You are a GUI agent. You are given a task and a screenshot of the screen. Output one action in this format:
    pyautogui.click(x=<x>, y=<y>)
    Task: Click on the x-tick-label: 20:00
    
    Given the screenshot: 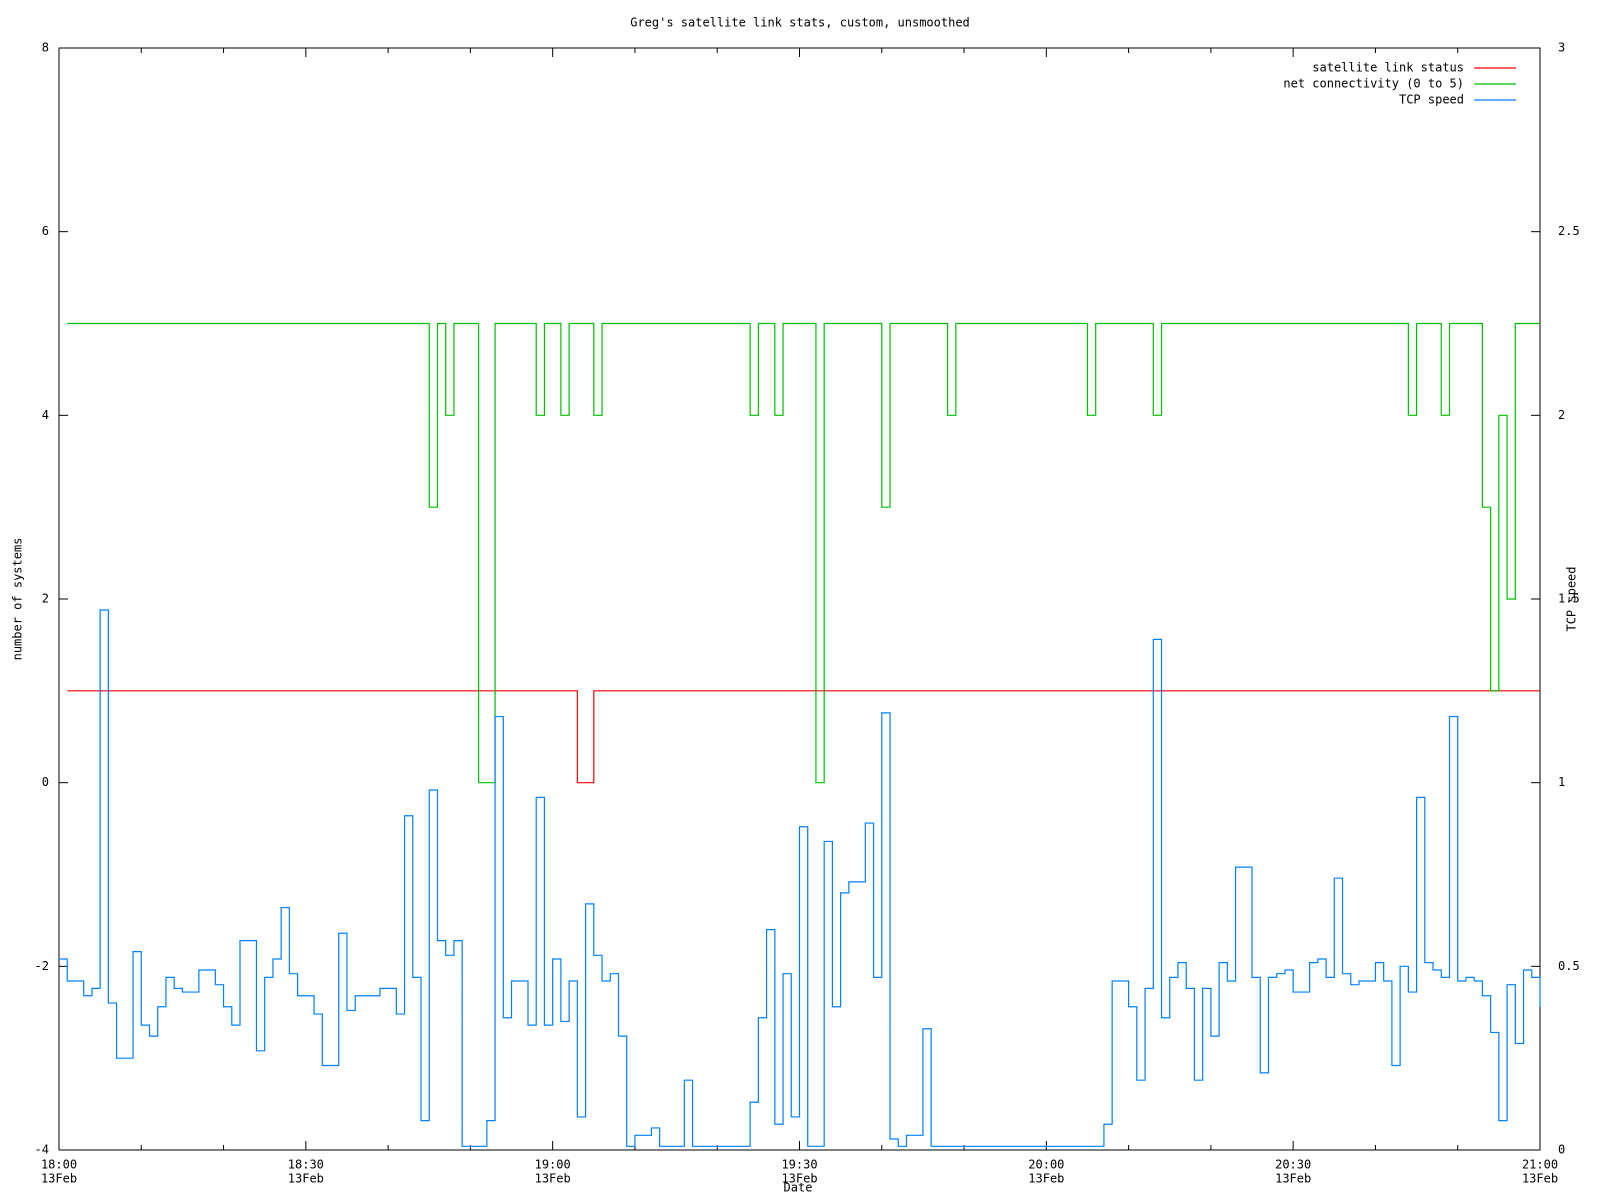 What is the action you would take?
    pyautogui.click(x=1046, y=1165)
    